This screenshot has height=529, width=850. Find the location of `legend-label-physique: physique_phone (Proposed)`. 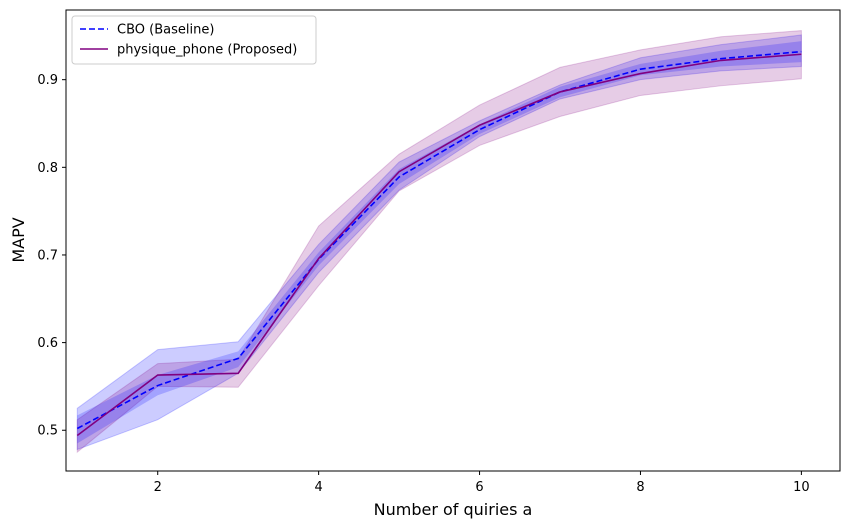

legend-label-physique: physique_phone (Proposed) is located at coordinates (207, 50).